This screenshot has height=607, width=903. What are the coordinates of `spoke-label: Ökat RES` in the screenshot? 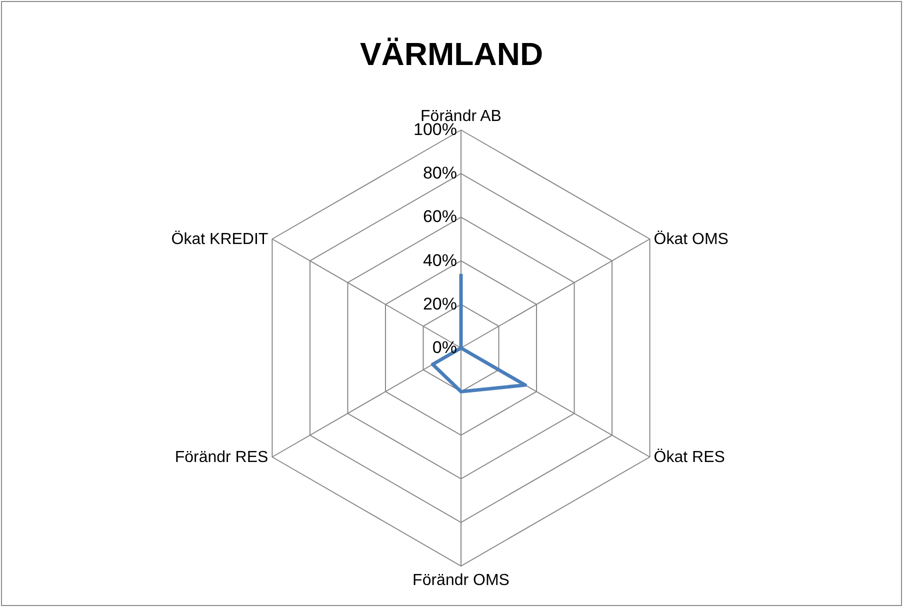 It's located at (689, 457).